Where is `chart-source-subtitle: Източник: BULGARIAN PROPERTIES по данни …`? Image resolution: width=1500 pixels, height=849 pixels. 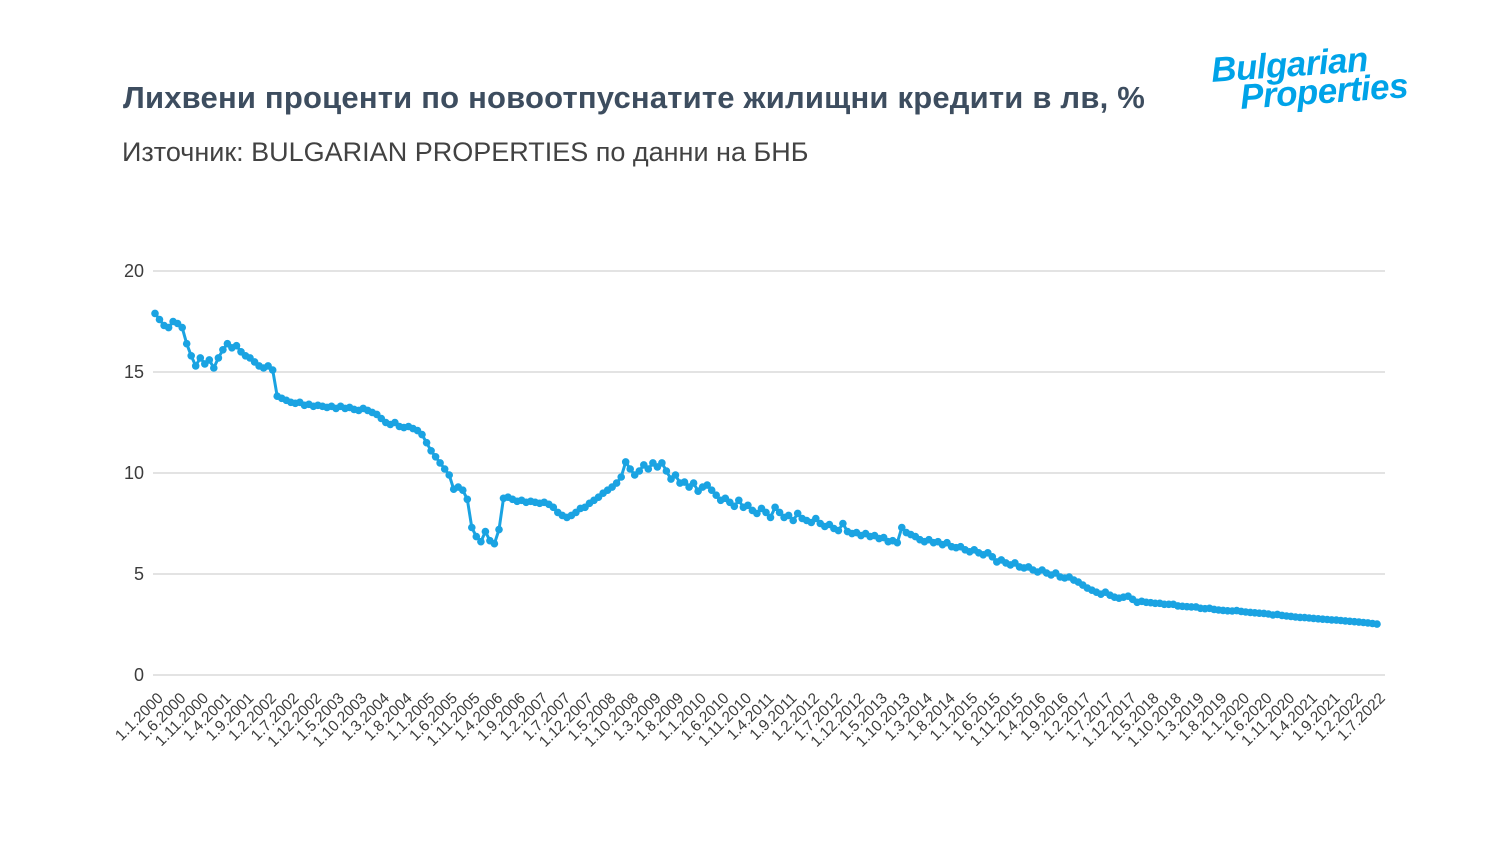 chart-source-subtitle: Източник: BULGARIAN PROPERTIES по данни … is located at coordinates (465, 152).